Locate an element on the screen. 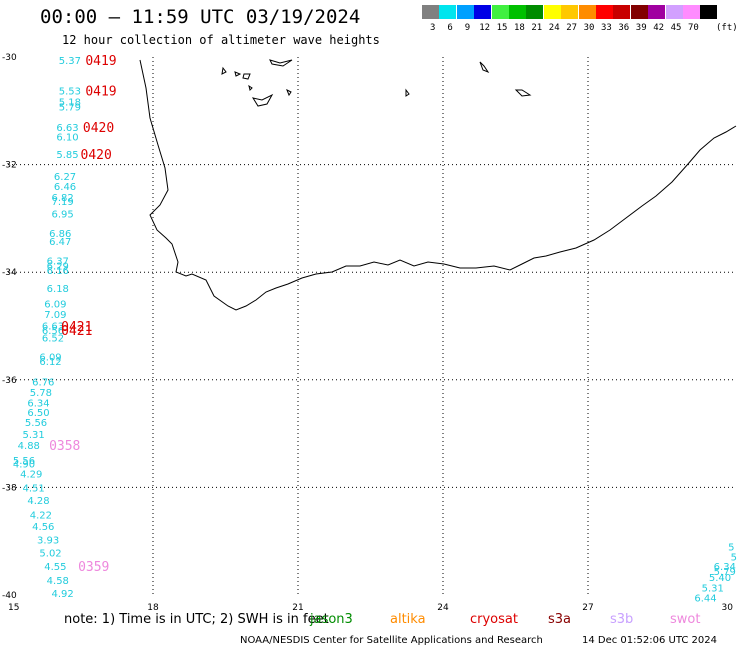 This screenshot has height=650, width=740. swh-value-label: 5.37 is located at coordinates (70, 61).